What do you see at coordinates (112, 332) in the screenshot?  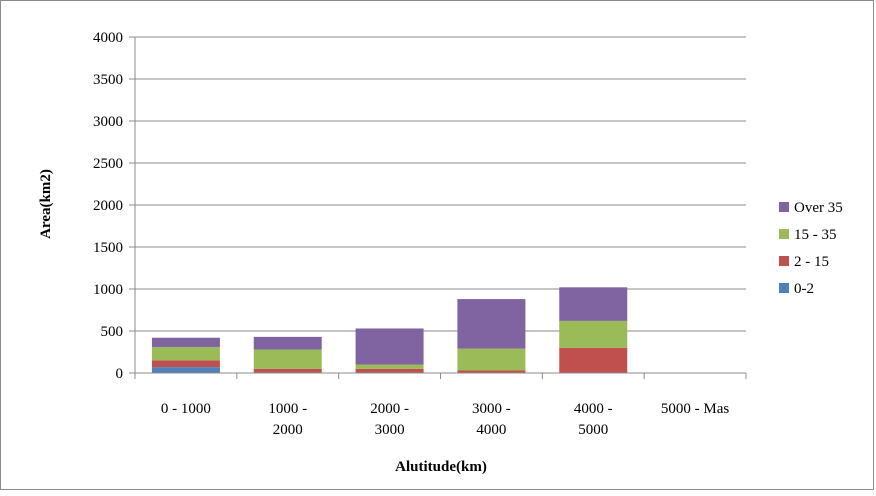 I see `y-tick-label: 500` at bounding box center [112, 332].